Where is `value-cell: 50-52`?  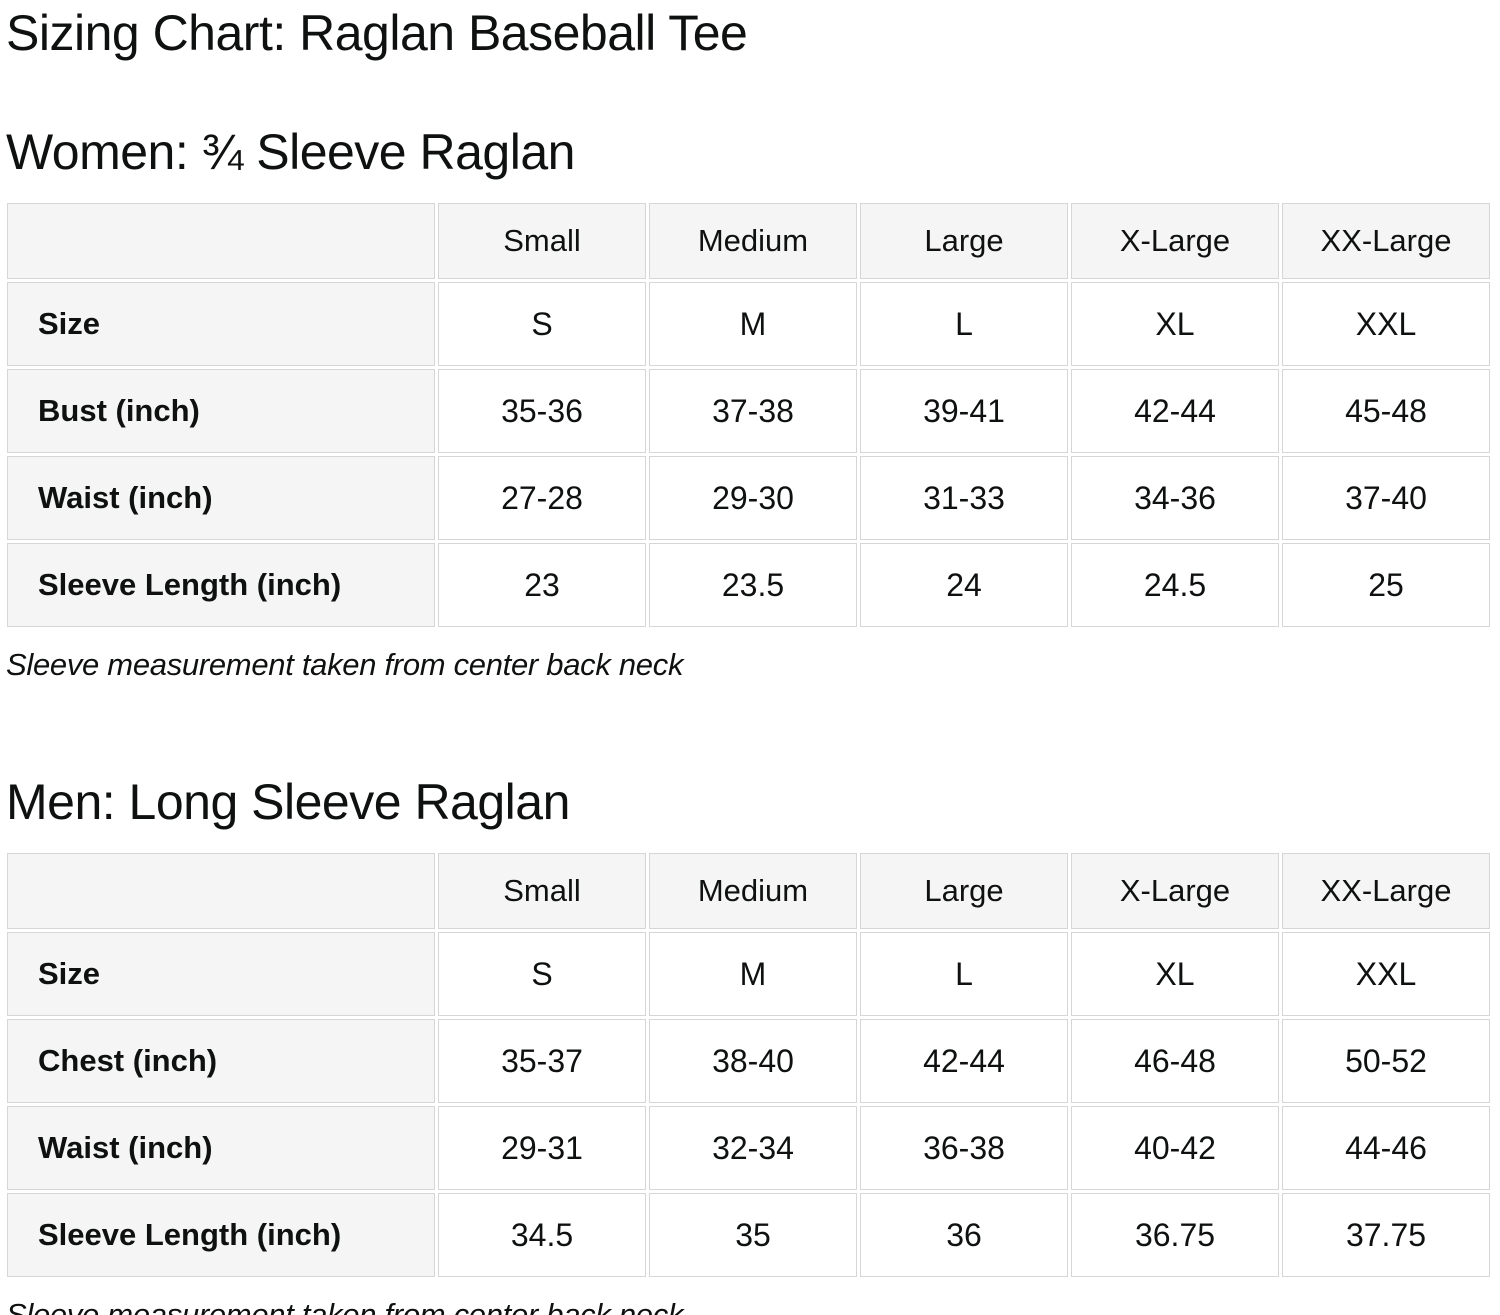
value-cell: 50-52 is located at coordinates (1386, 1061).